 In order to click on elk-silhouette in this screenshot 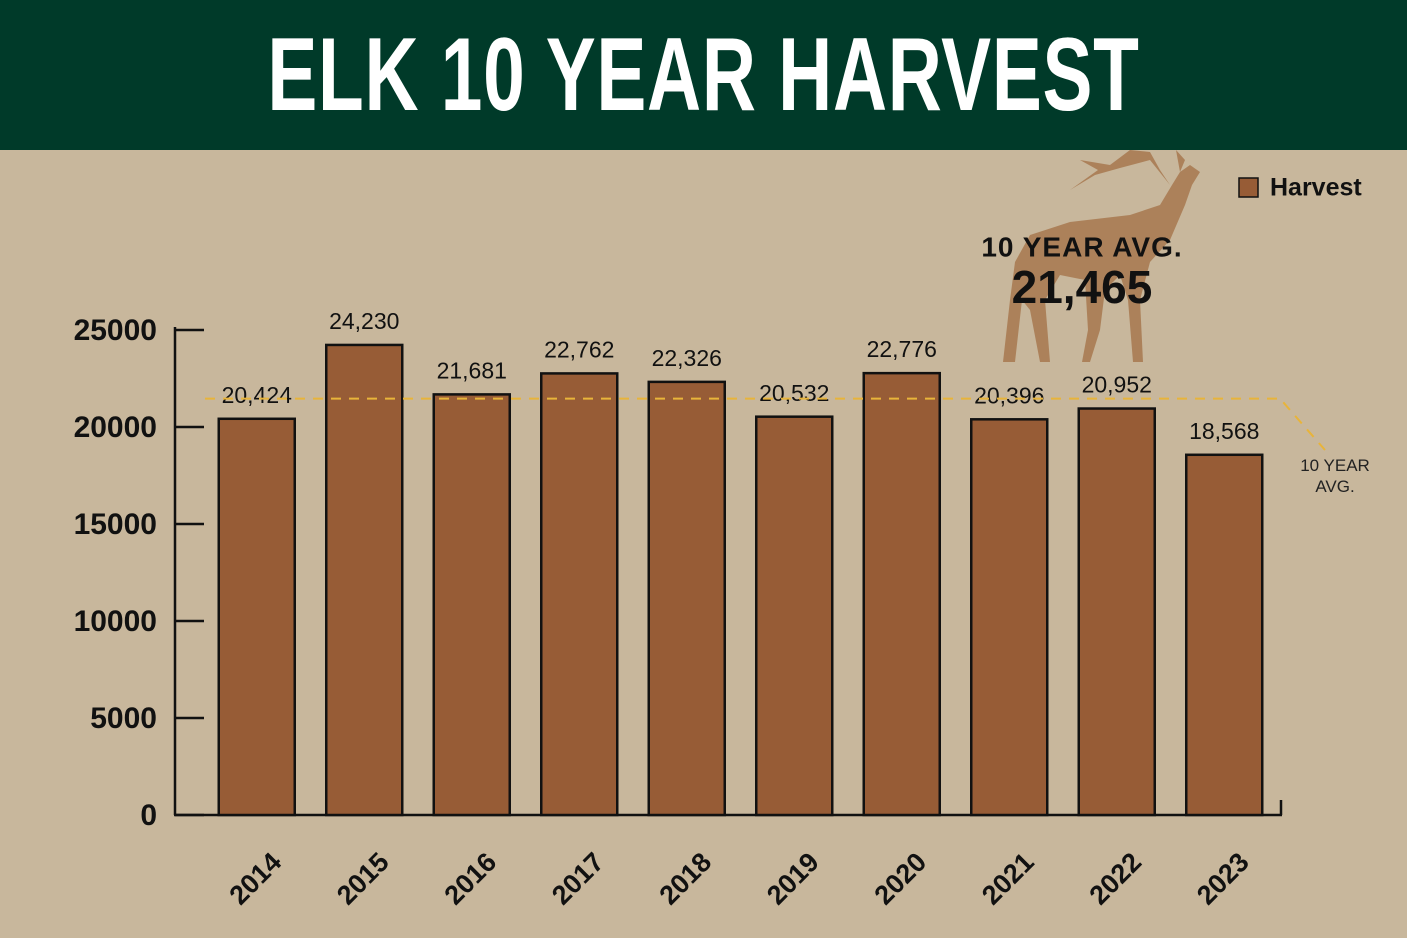, I will do `click(1101, 256)`.